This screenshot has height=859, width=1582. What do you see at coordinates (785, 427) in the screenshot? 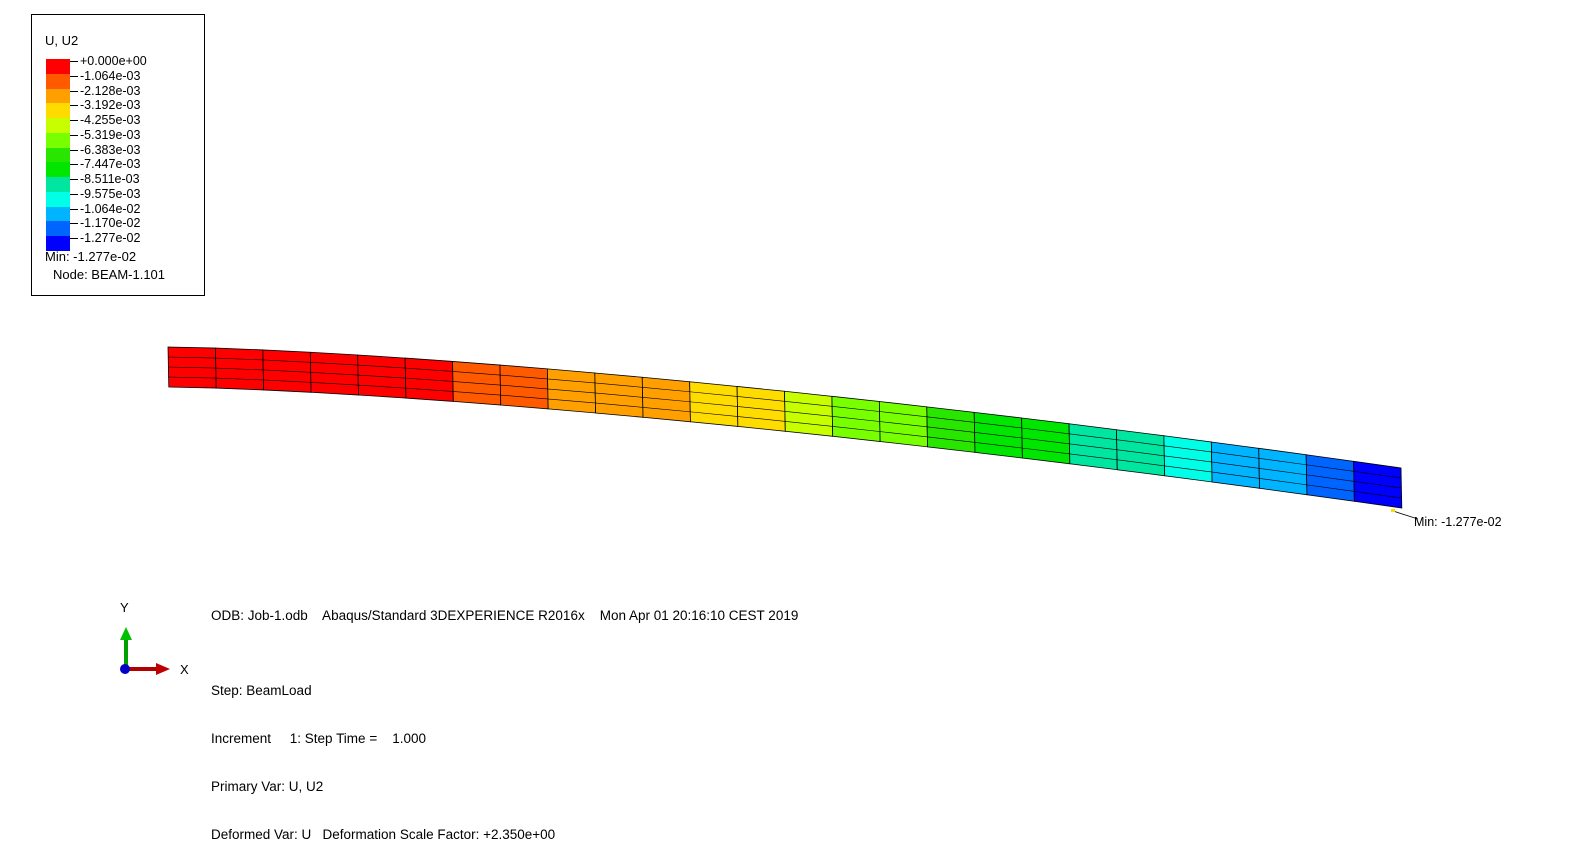
I see `deformed-beam-mesh` at bounding box center [785, 427].